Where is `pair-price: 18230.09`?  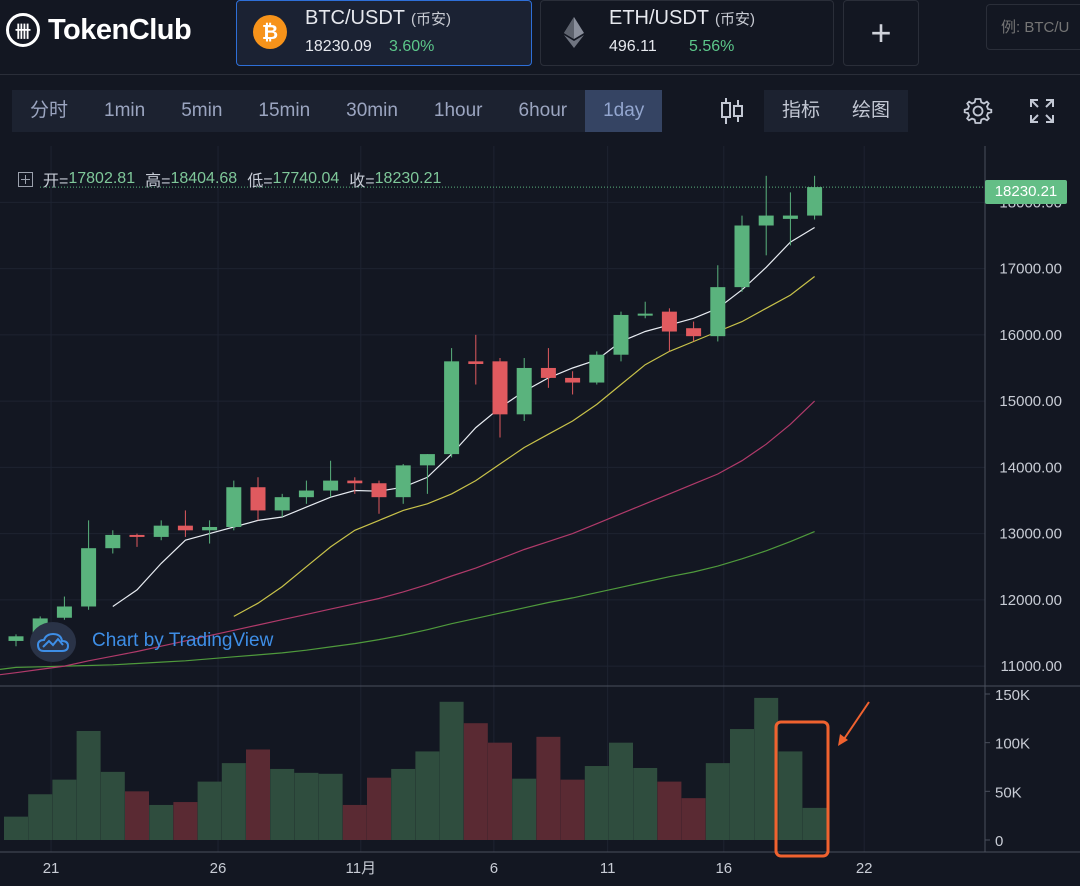
pair-price: 18230.09 is located at coordinates (338, 46).